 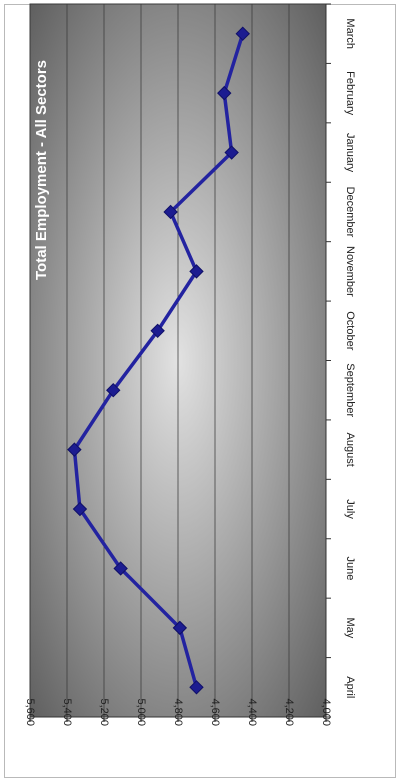 I want to click on value-tick-label: 5,000, so click(x=141, y=712).